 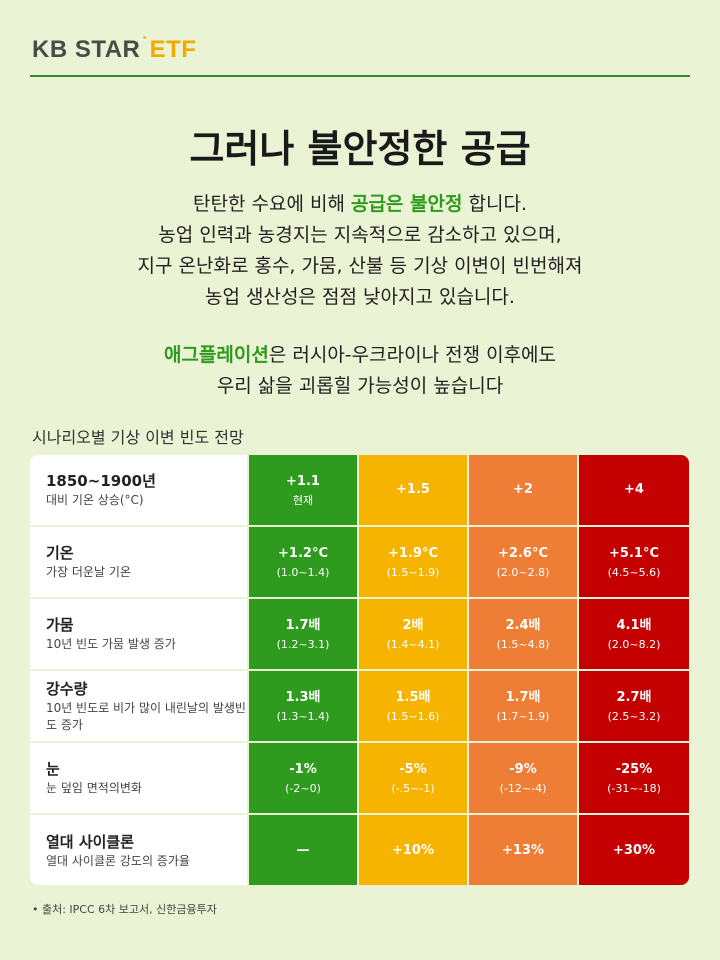 I want to click on cell-range: (-12~-4), so click(x=523, y=788).